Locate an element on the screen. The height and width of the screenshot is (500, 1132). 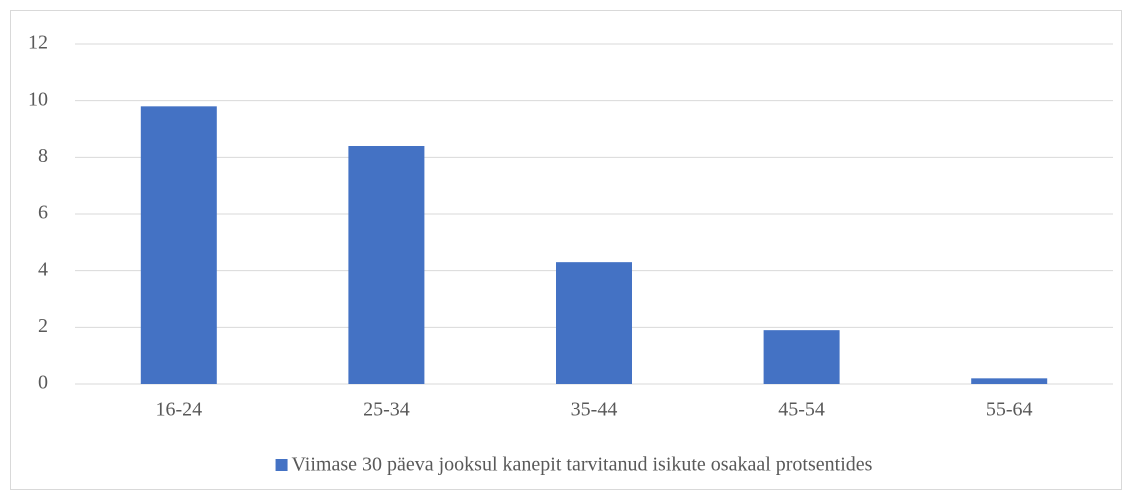
y-tick-label: 12 is located at coordinates (38, 43).